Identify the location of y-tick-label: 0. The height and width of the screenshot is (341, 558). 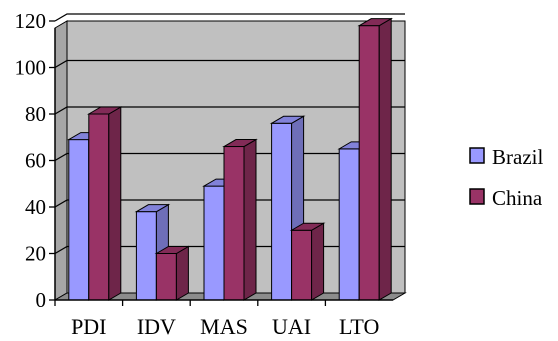
(41, 300).